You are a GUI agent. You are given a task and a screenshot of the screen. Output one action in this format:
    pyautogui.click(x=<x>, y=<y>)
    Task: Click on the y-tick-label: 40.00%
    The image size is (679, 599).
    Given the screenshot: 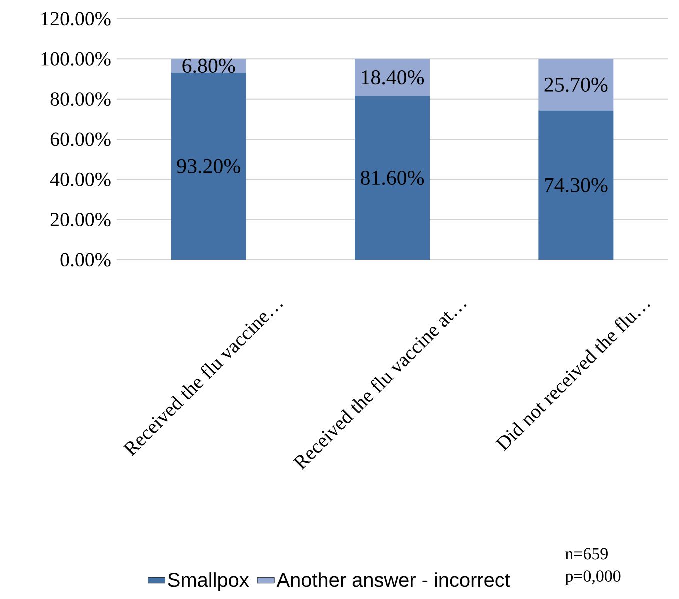 What is the action you would take?
    pyautogui.click(x=80, y=179)
    